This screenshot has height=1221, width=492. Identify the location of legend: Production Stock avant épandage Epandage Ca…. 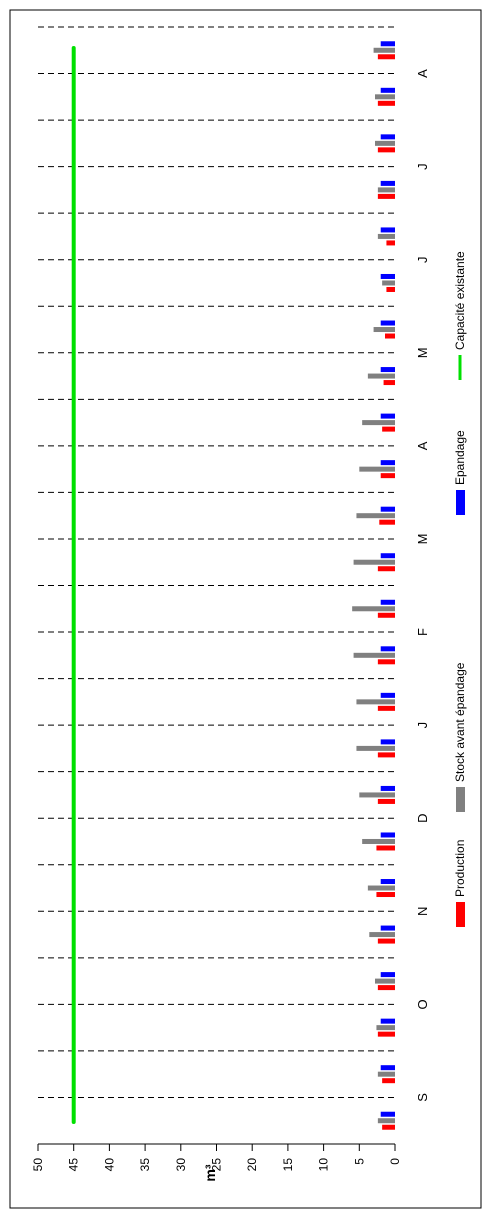
(460, 589).